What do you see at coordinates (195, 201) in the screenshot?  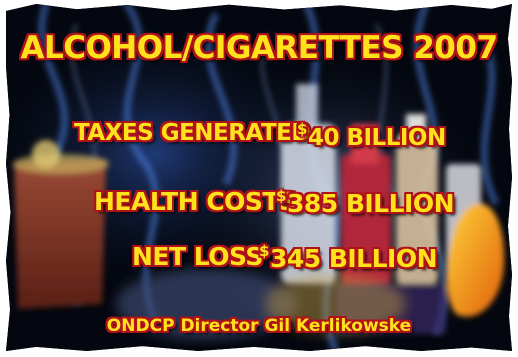 I see `row-label: HEALTH COSTS` at bounding box center [195, 201].